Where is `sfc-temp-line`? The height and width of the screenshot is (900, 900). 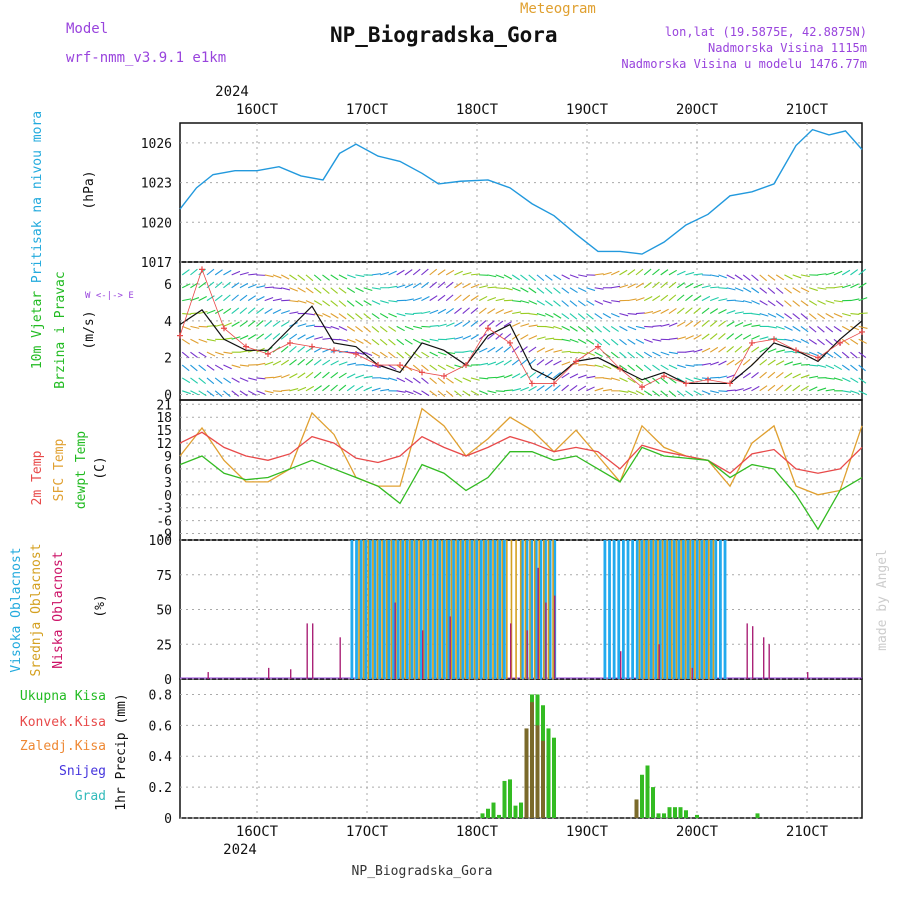 sfc-temp-line is located at coordinates (521, 451).